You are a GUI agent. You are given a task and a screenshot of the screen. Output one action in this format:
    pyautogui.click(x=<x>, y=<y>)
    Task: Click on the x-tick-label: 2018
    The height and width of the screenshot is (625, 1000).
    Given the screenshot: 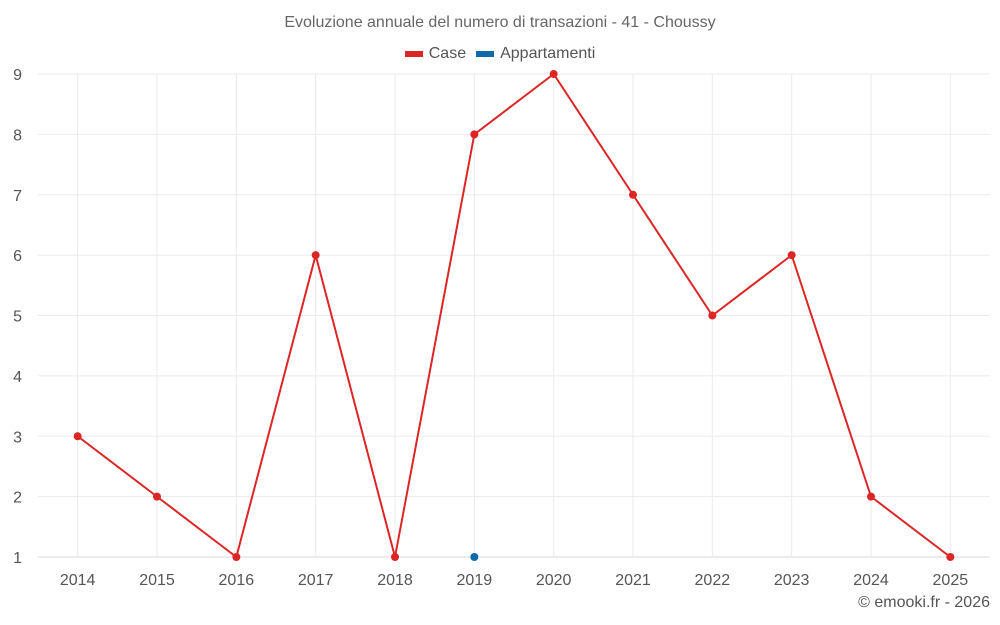 What is the action you would take?
    pyautogui.click(x=395, y=580)
    